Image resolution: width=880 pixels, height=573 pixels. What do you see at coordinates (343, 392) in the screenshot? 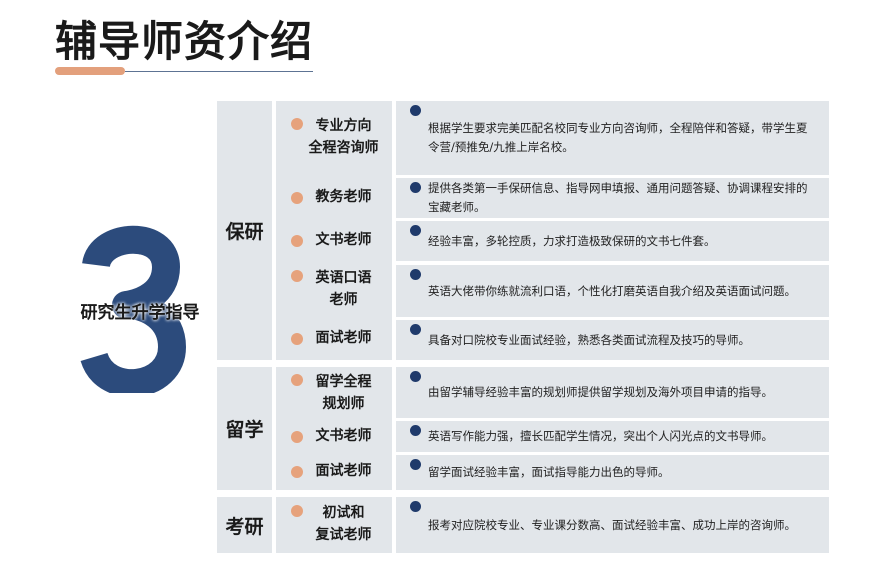
I see `role-name: 留学全程 规划师` at bounding box center [343, 392].